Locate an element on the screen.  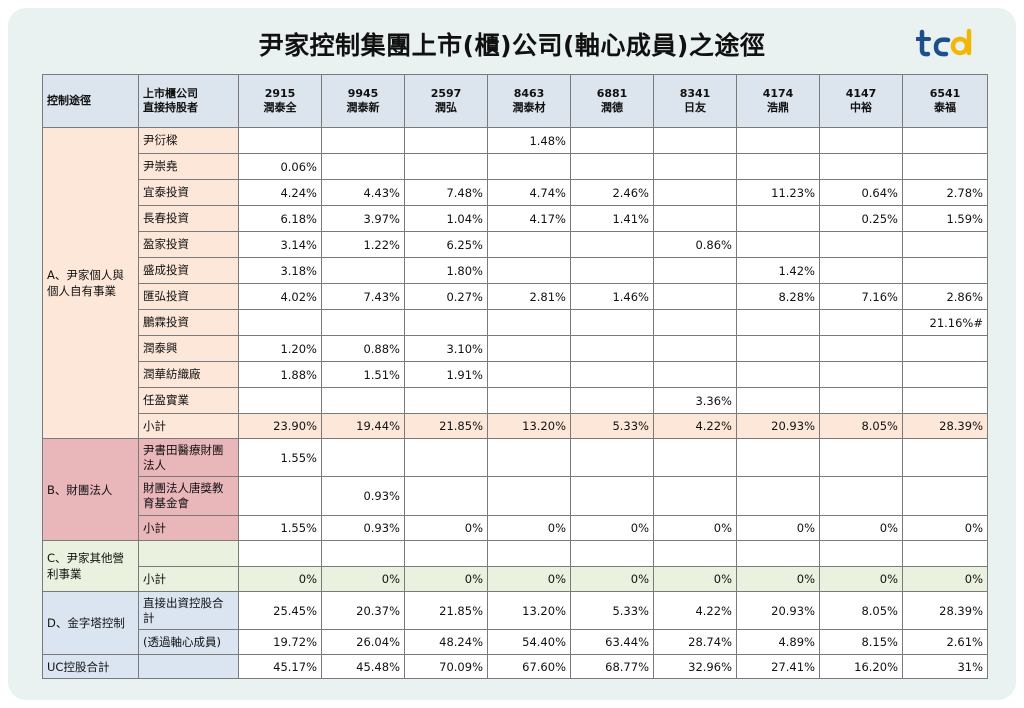
value-cell: 7.48% is located at coordinates (446, 192).